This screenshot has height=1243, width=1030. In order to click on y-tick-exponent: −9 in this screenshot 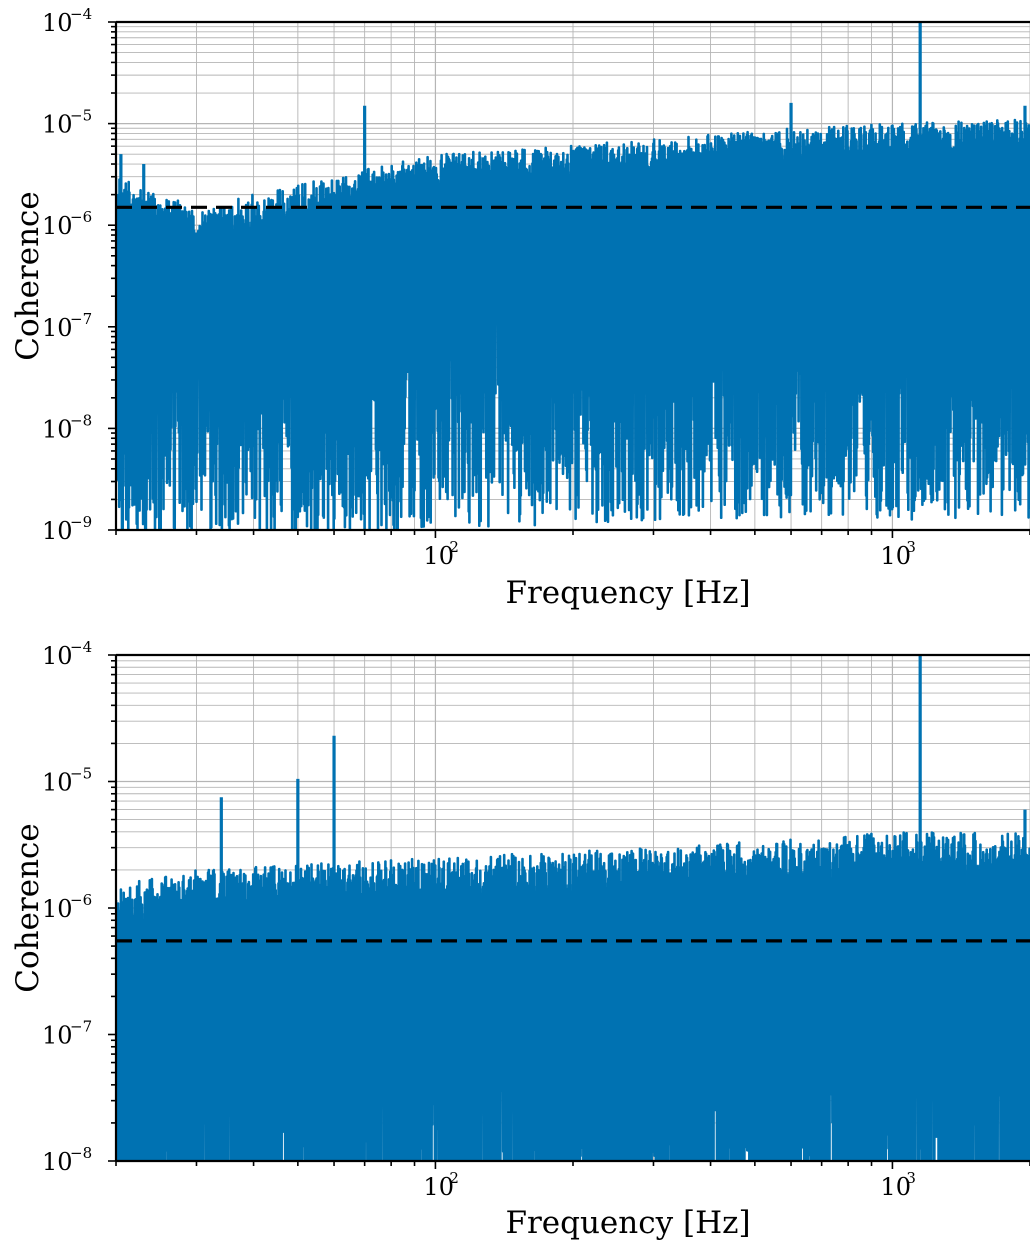, I will do `click(81, 522)`.